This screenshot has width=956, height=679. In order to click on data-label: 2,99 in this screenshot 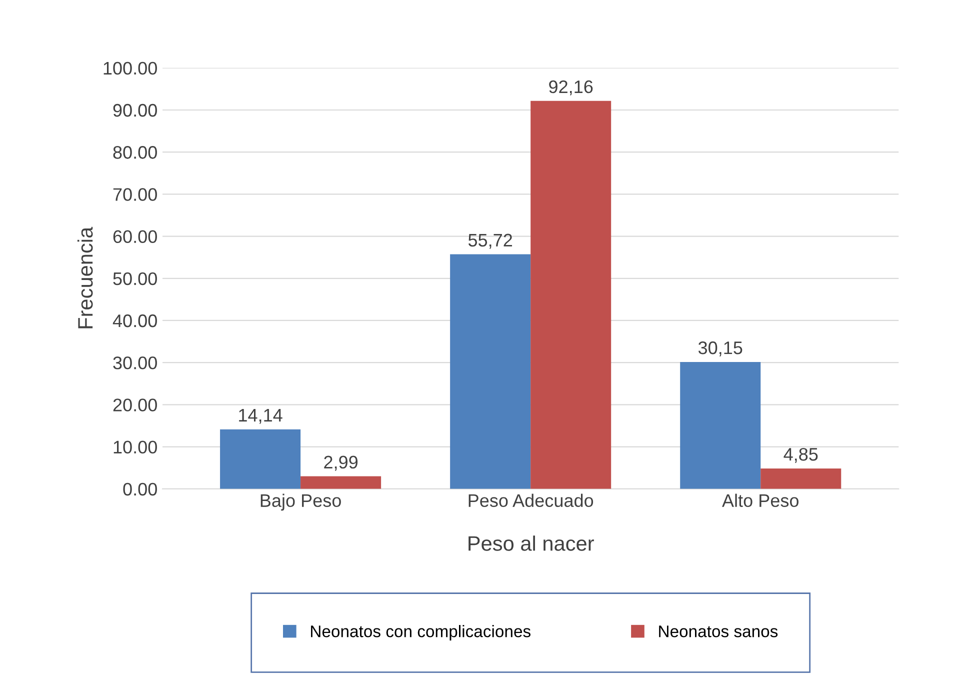, I will do `click(341, 463)`.